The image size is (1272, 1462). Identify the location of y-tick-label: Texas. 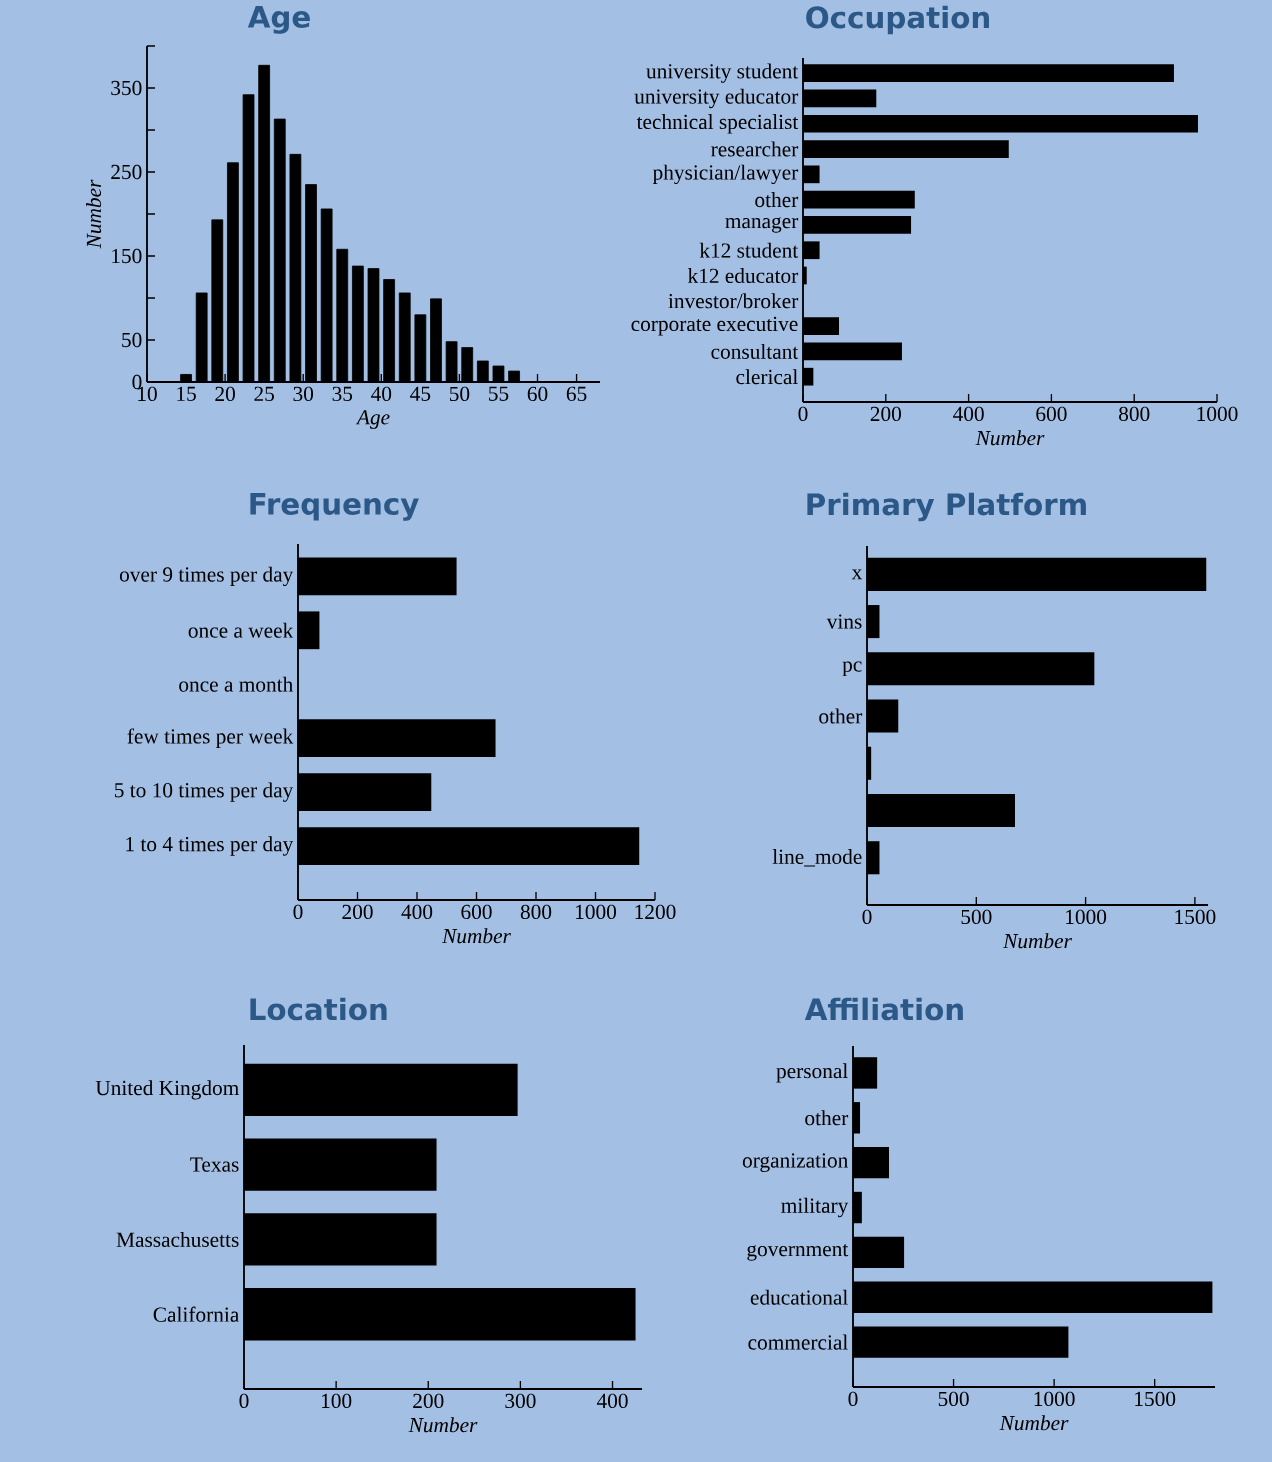
(214, 1164).